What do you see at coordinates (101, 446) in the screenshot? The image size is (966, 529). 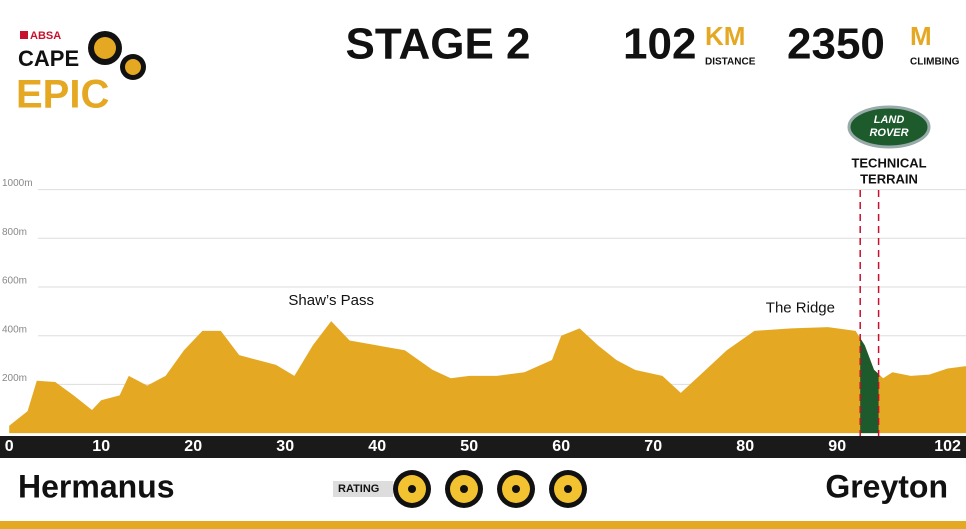 I see `x-tick-label: 10` at bounding box center [101, 446].